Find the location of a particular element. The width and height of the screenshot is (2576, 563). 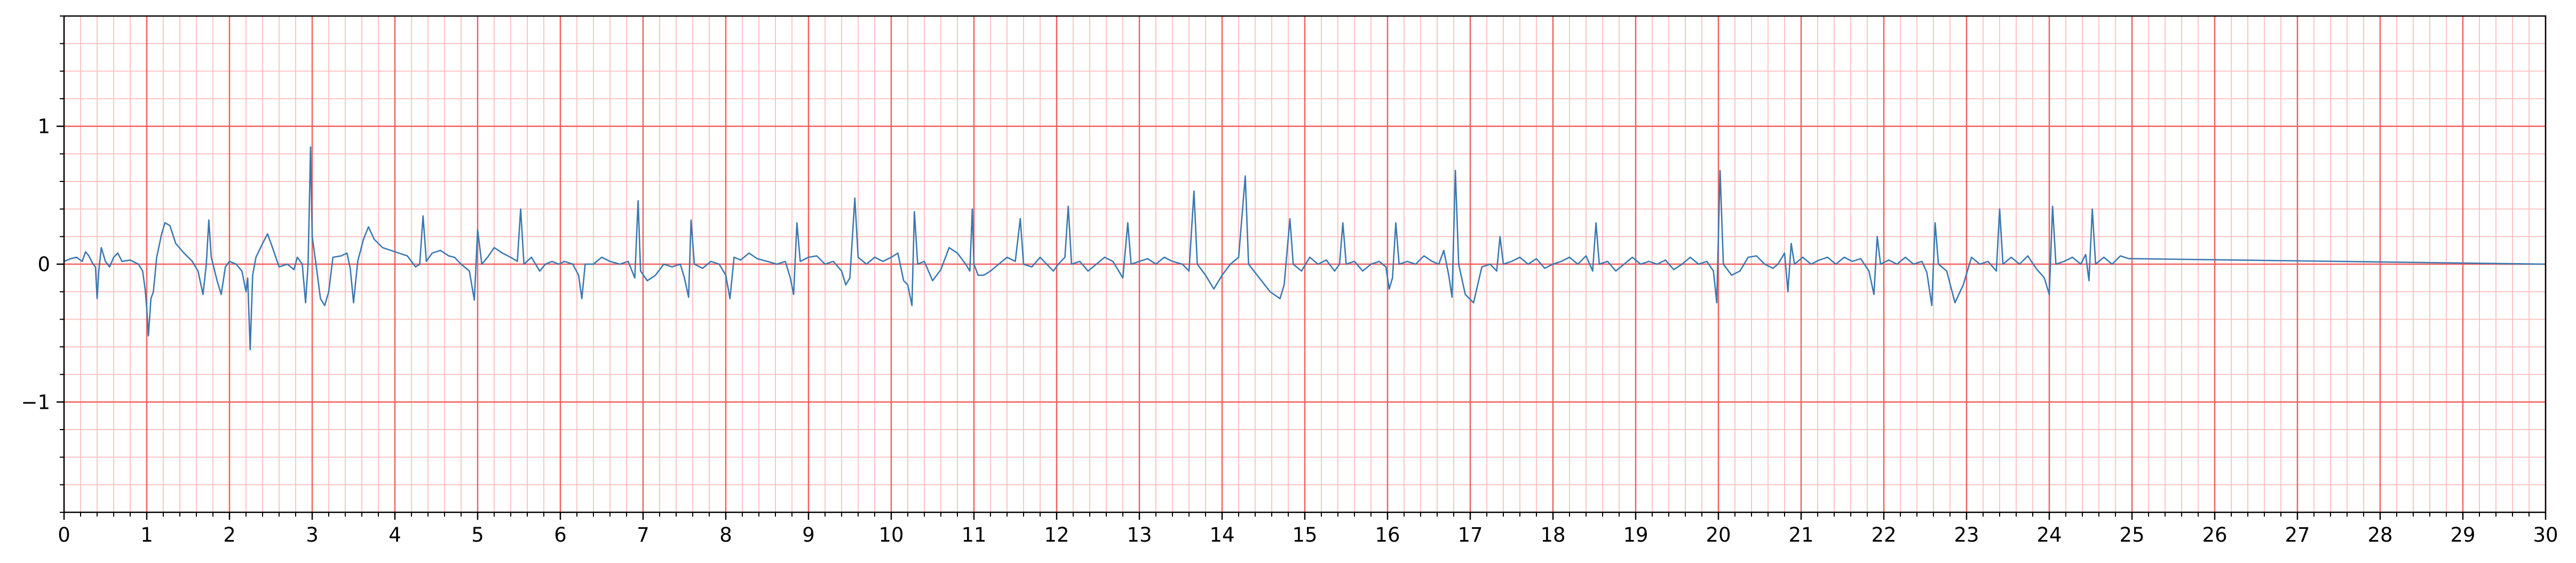

x-tick-label: 24 is located at coordinates (2049, 535).